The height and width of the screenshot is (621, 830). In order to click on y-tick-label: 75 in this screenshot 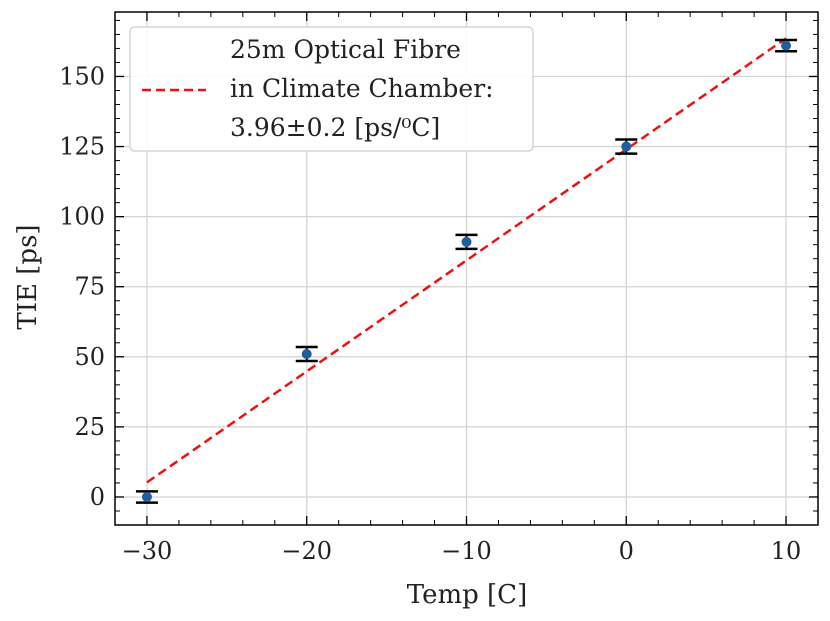, I will do `click(89, 287)`.